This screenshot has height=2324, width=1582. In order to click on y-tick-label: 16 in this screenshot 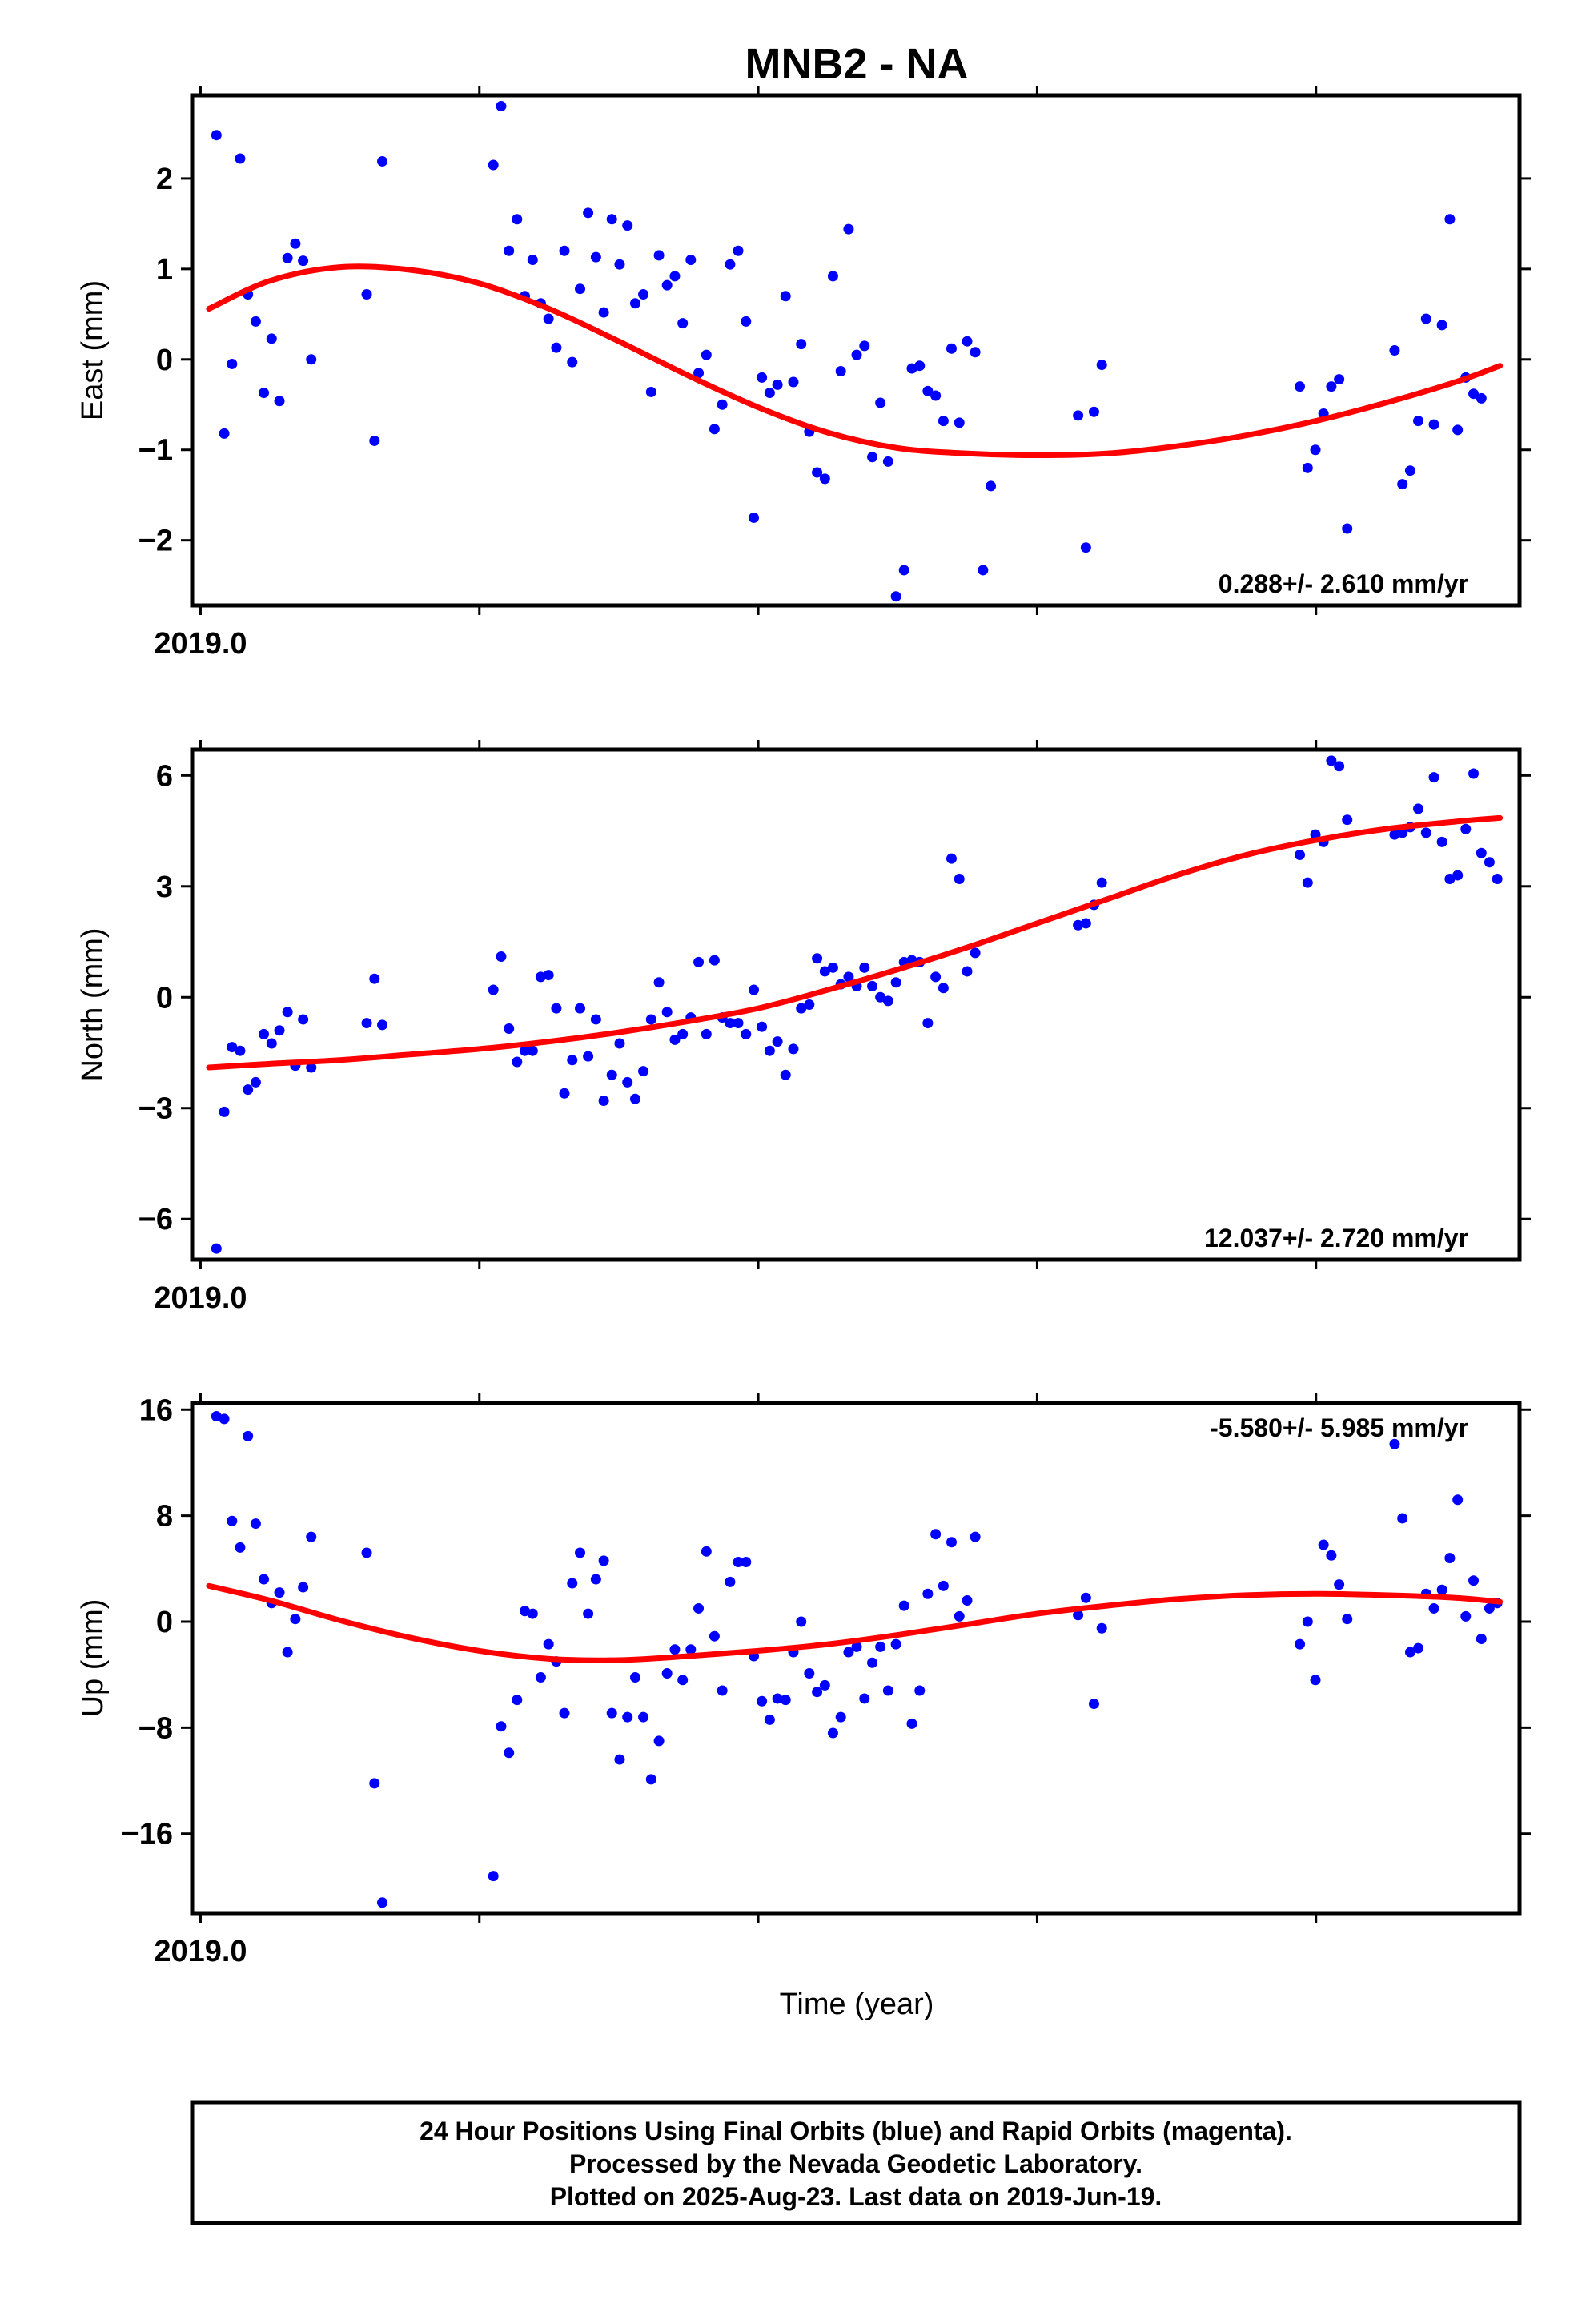, I will do `click(156, 1410)`.